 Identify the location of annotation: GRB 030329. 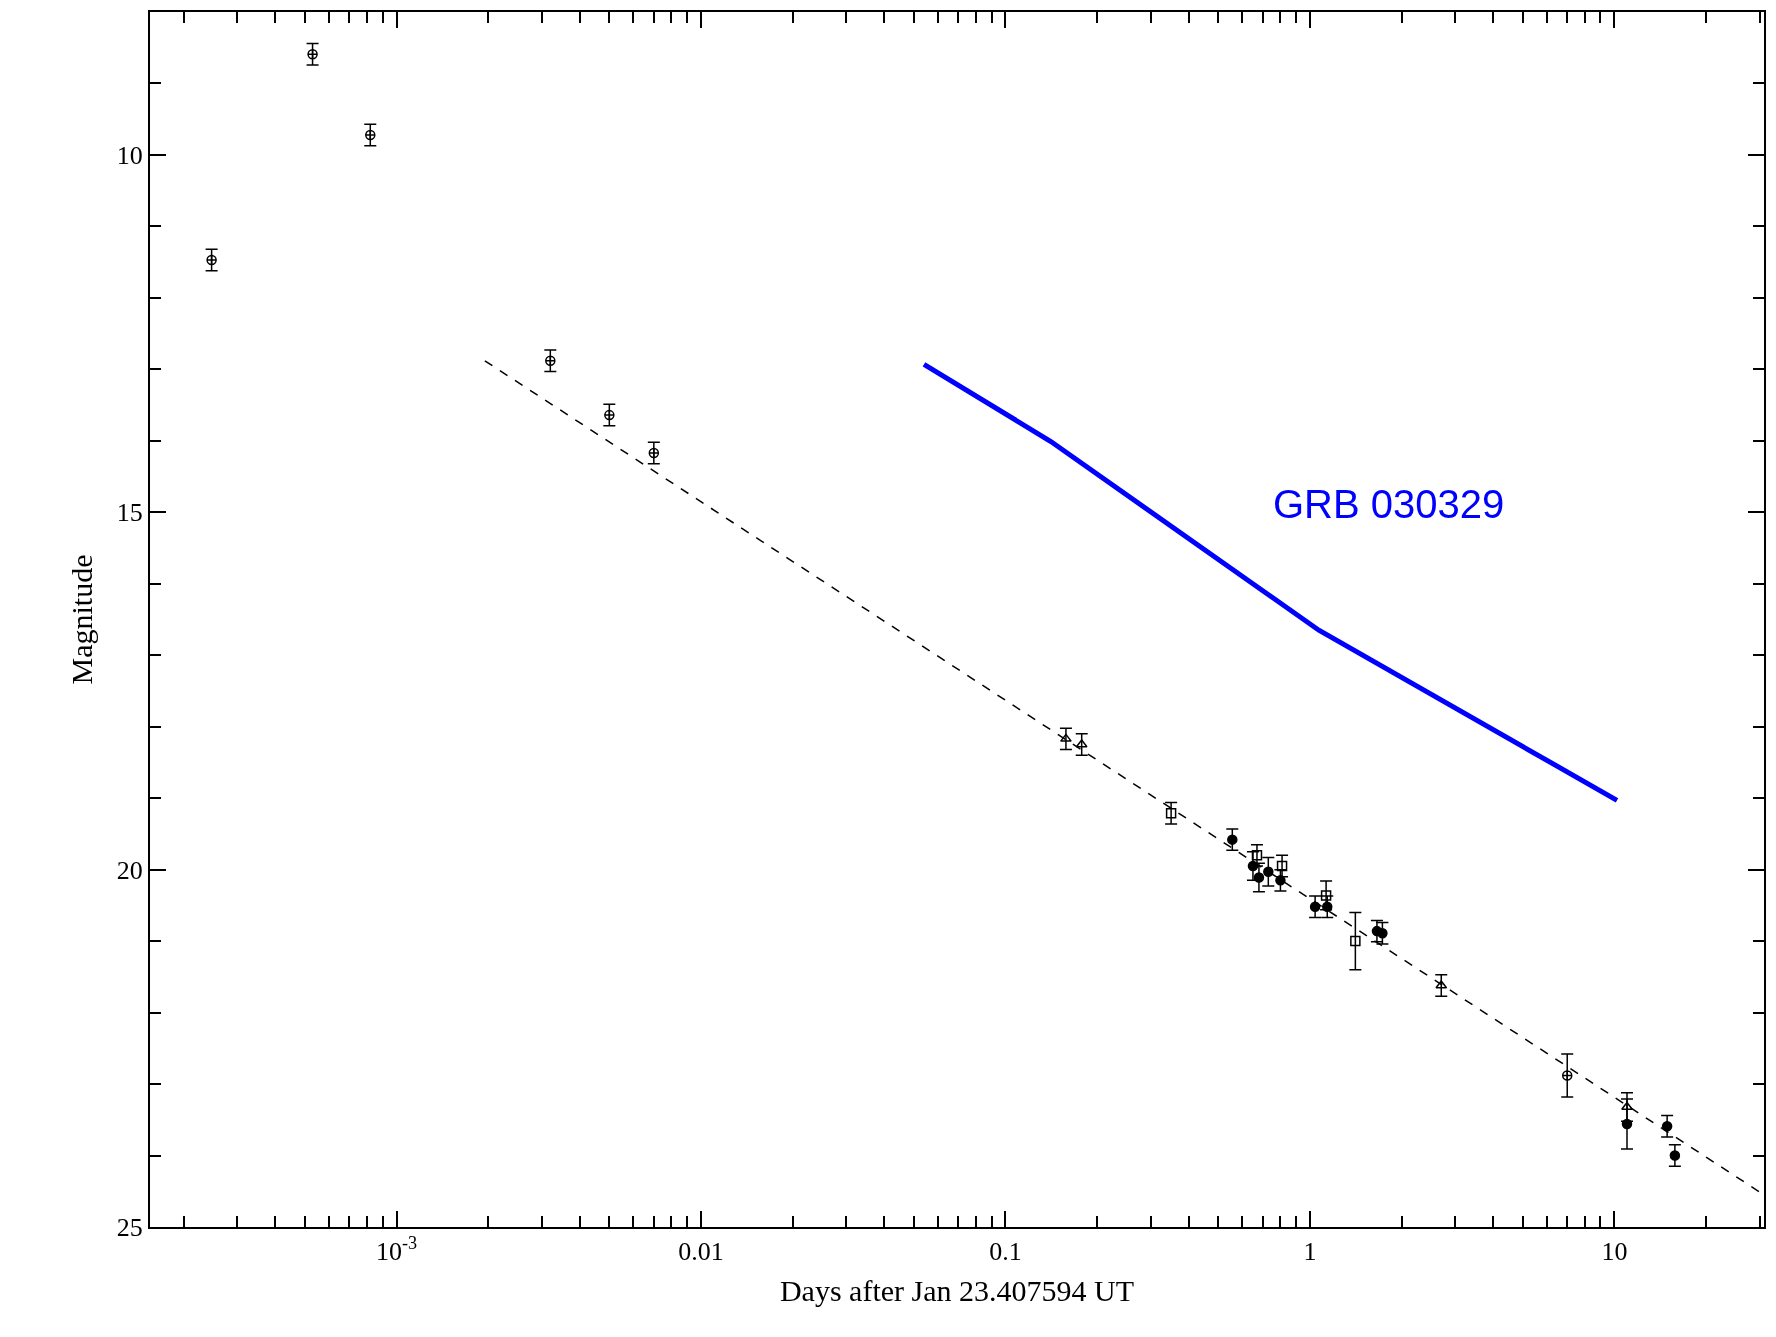
(1389, 504).